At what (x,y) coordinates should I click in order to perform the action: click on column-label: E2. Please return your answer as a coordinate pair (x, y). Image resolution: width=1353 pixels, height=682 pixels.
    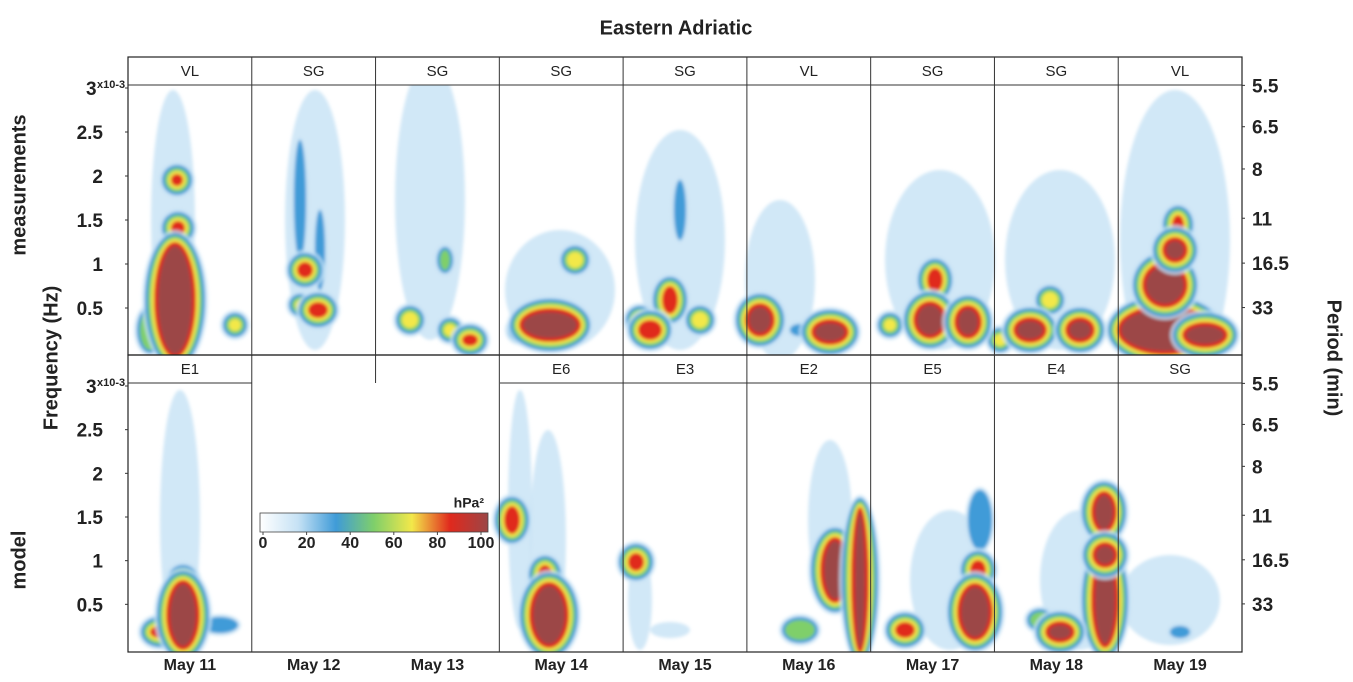
    Looking at the image, I should click on (809, 369).